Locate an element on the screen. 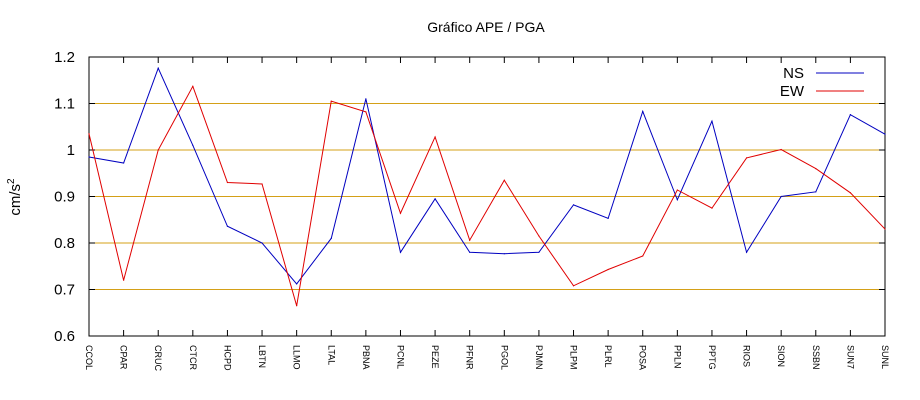 Image resolution: width=920 pixels, height=400 pixels. legend-label: EW is located at coordinates (792, 91).